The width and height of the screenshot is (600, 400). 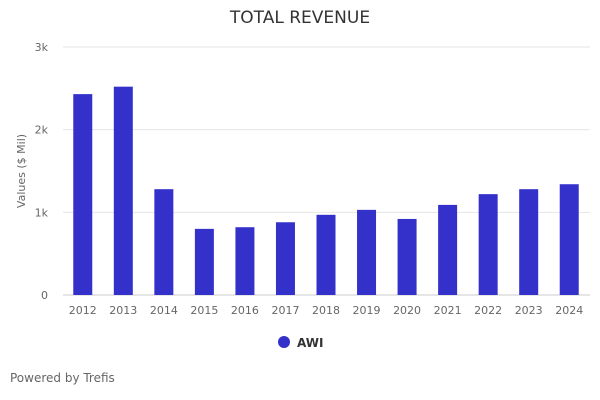 I want to click on legend-label: AWI, so click(x=310, y=343).